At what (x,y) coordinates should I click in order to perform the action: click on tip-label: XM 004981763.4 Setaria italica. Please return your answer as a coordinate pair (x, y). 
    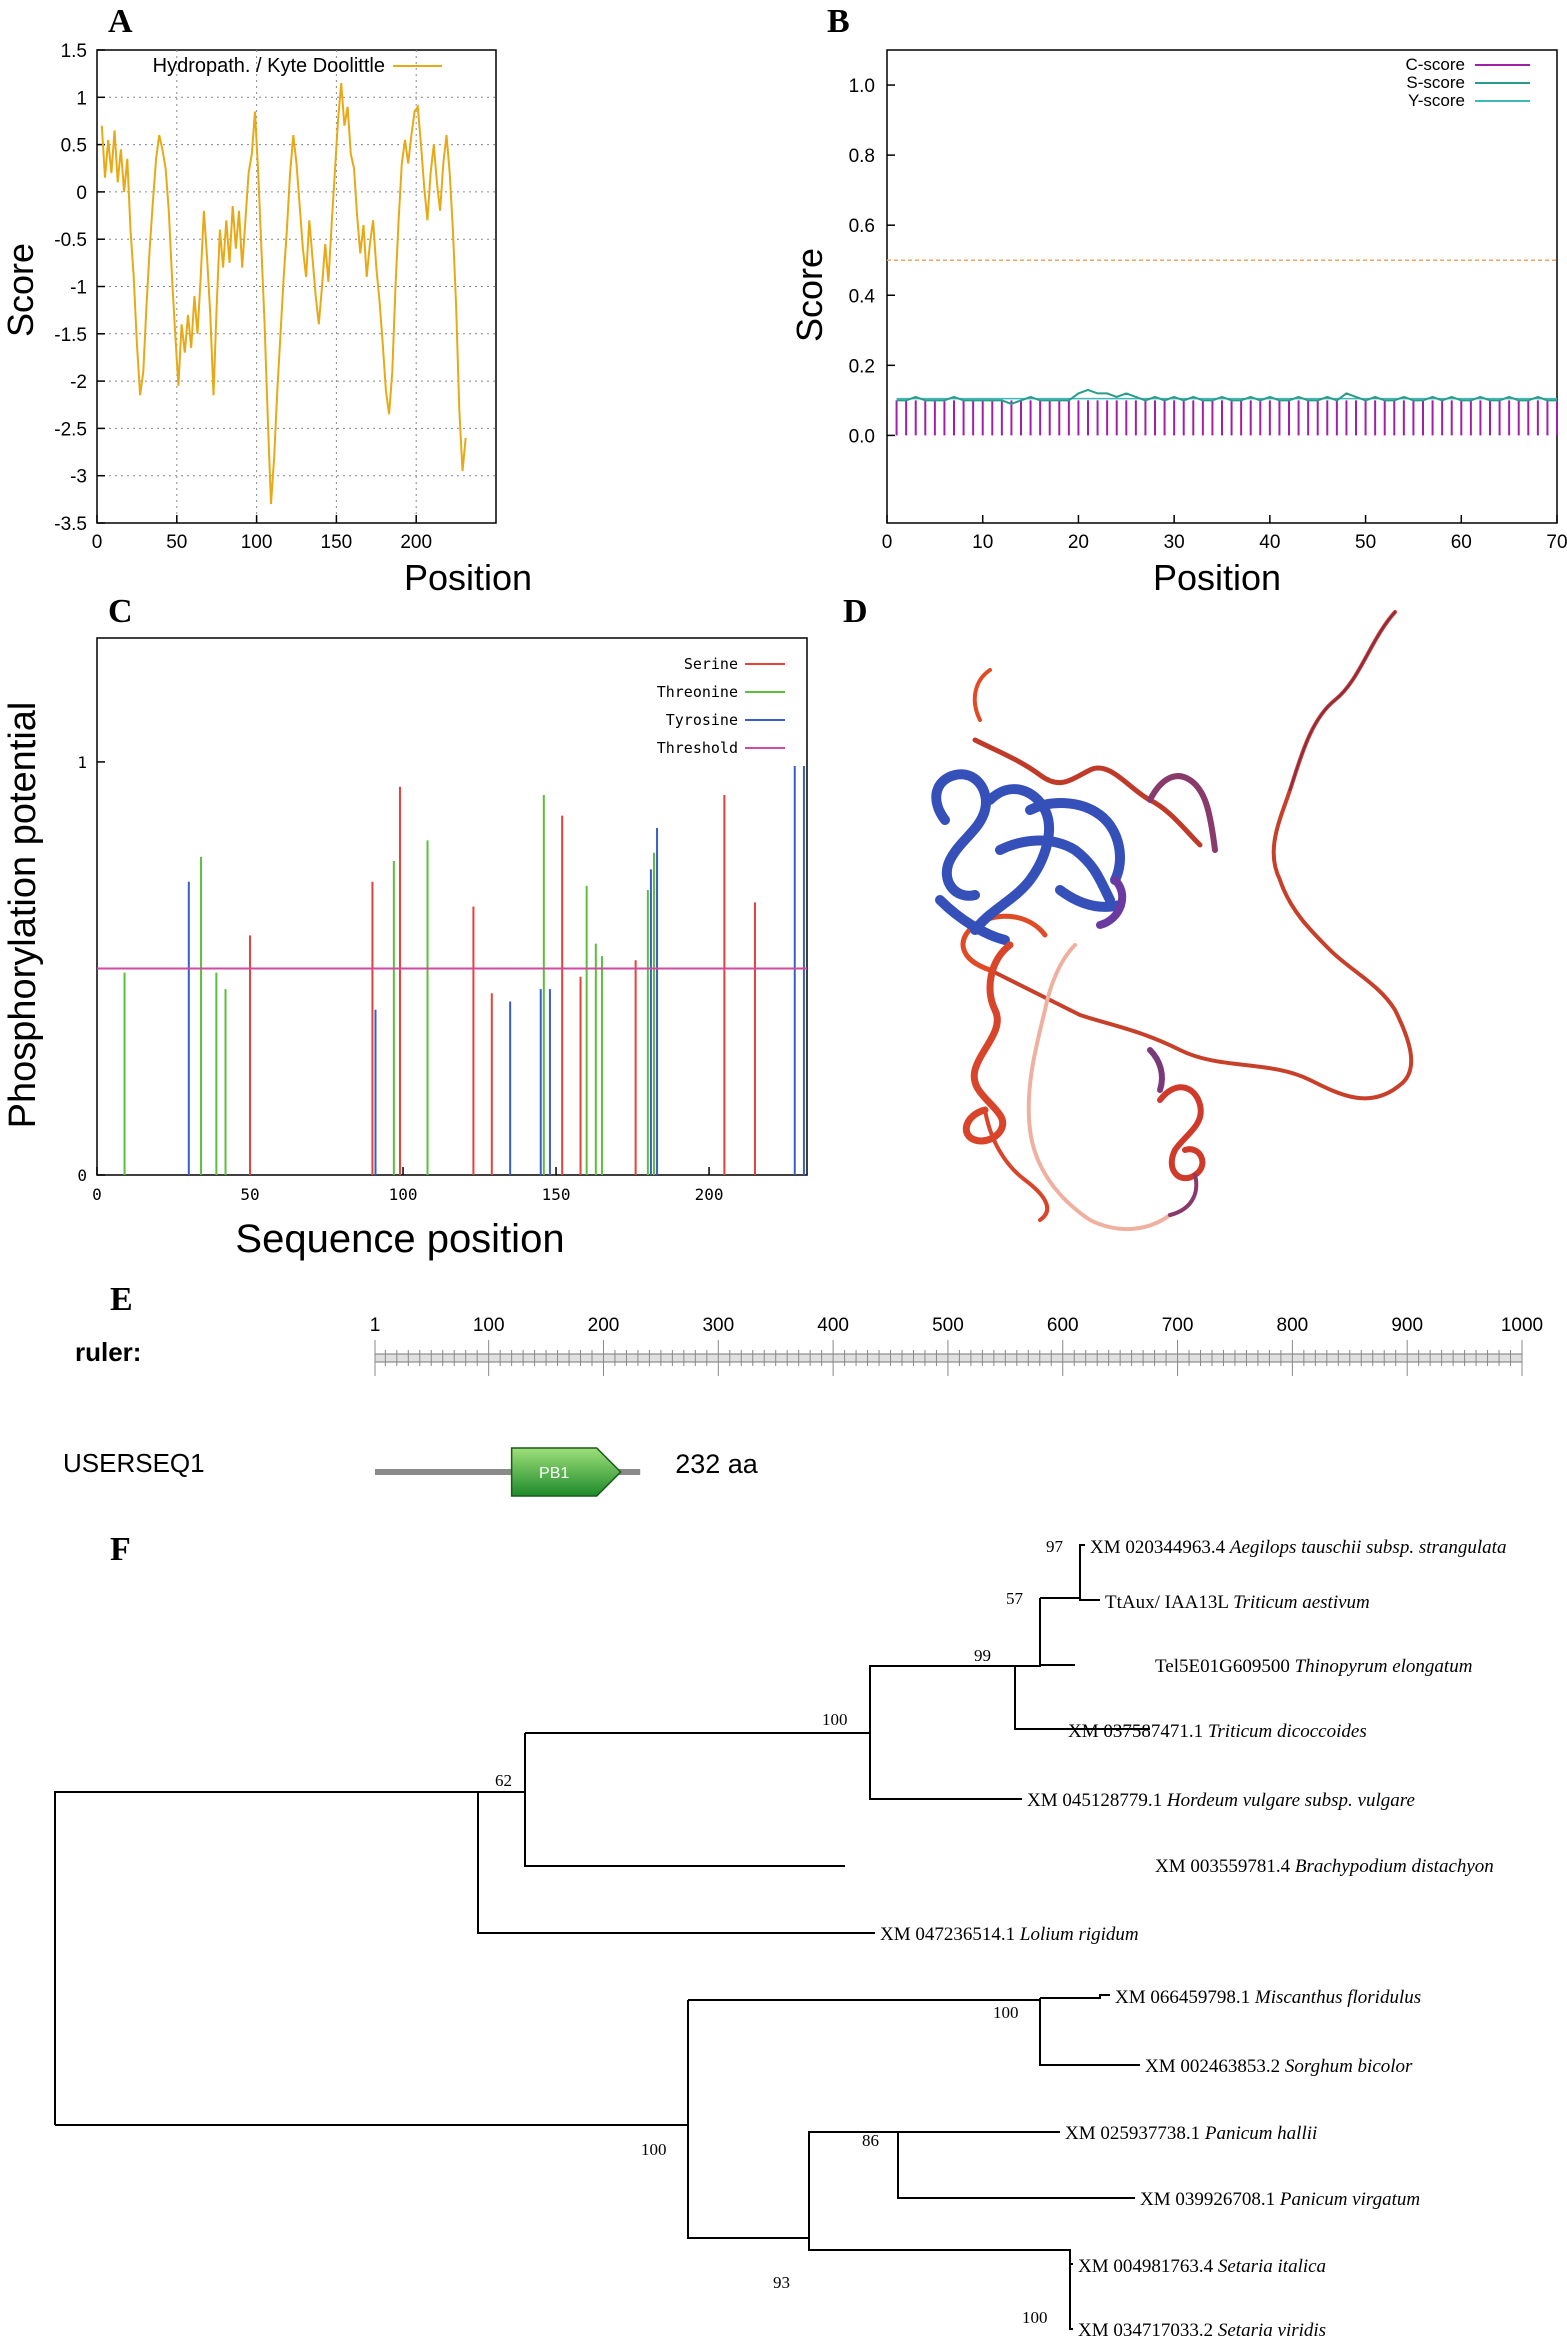
    Looking at the image, I should click on (1202, 2266).